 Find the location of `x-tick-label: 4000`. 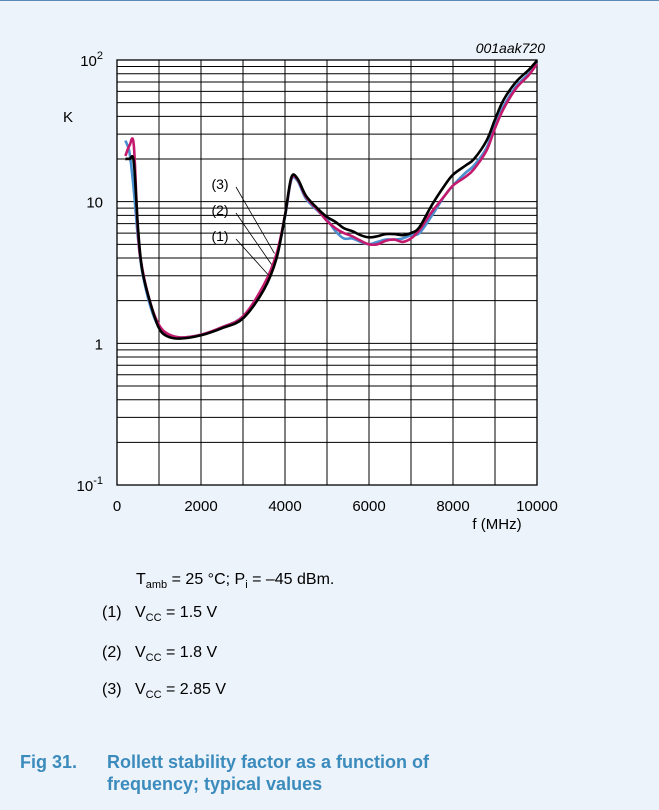

x-tick-label: 4000 is located at coordinates (284, 506).